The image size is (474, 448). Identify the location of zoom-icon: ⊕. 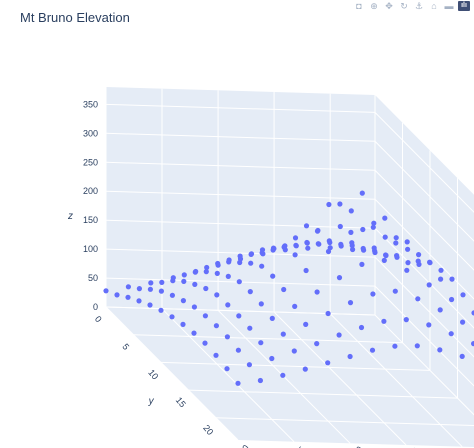
(374, 6).